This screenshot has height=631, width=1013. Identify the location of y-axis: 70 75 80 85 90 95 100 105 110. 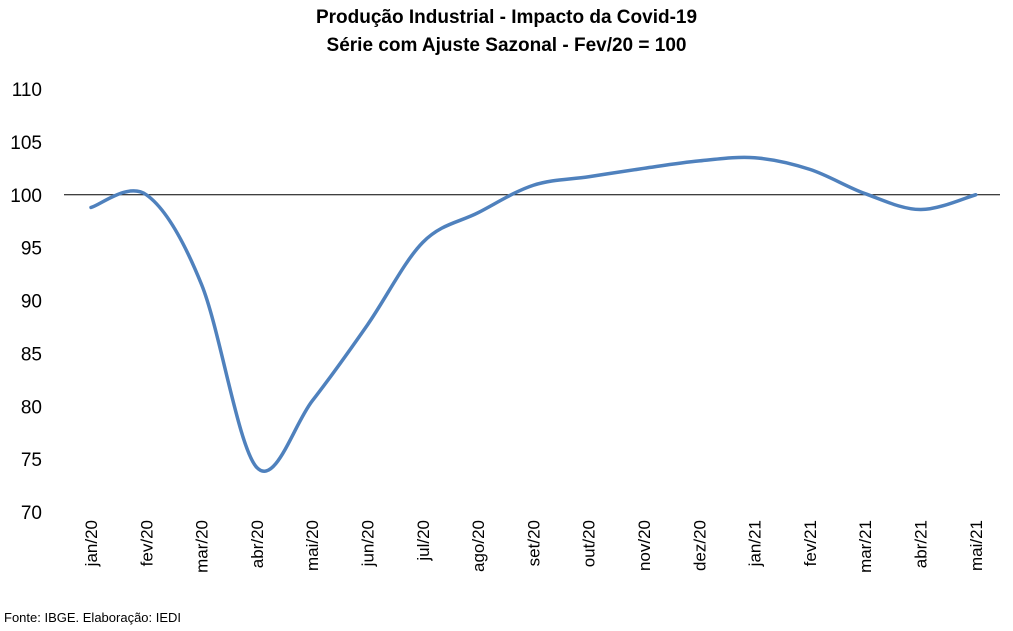
(26, 302).